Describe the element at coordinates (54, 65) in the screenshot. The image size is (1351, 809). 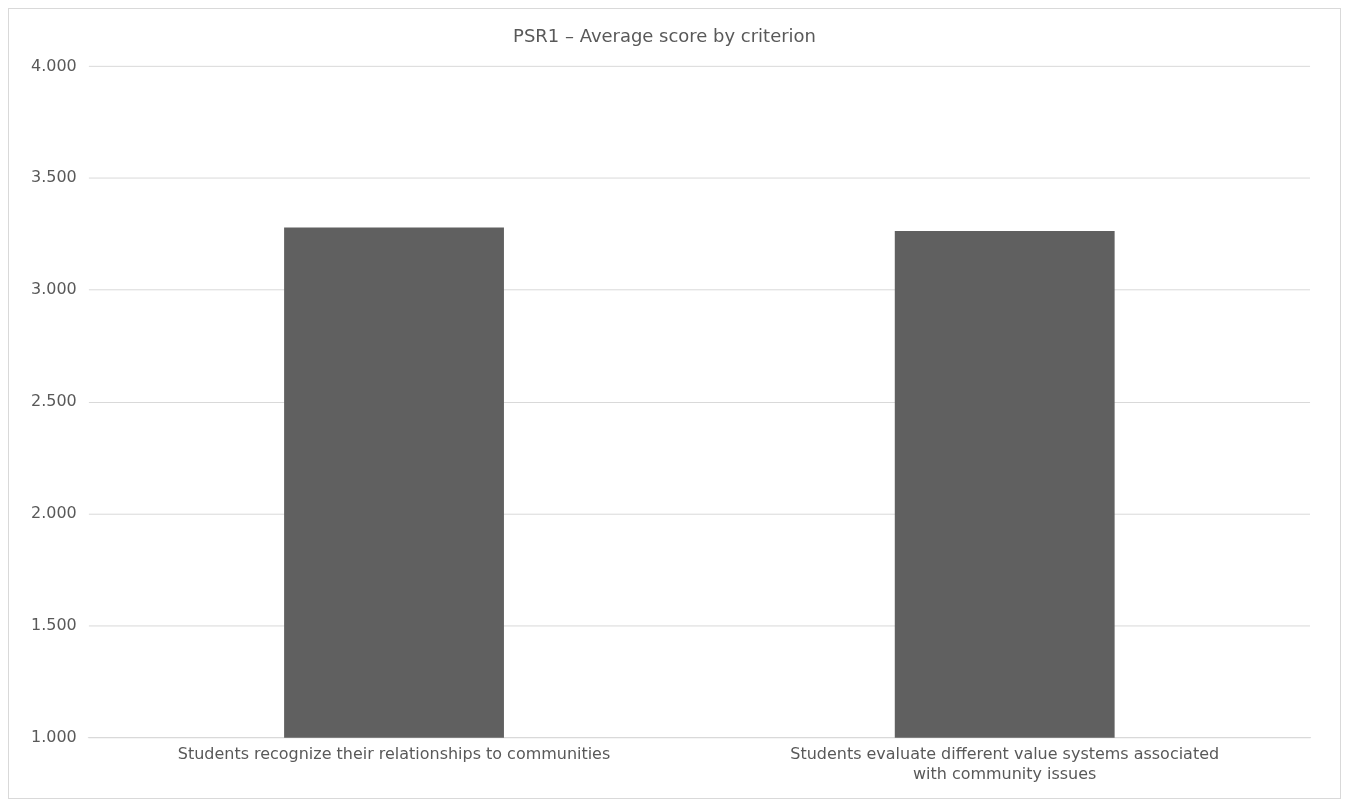
I see `y-tick-label: 4.000` at that location.